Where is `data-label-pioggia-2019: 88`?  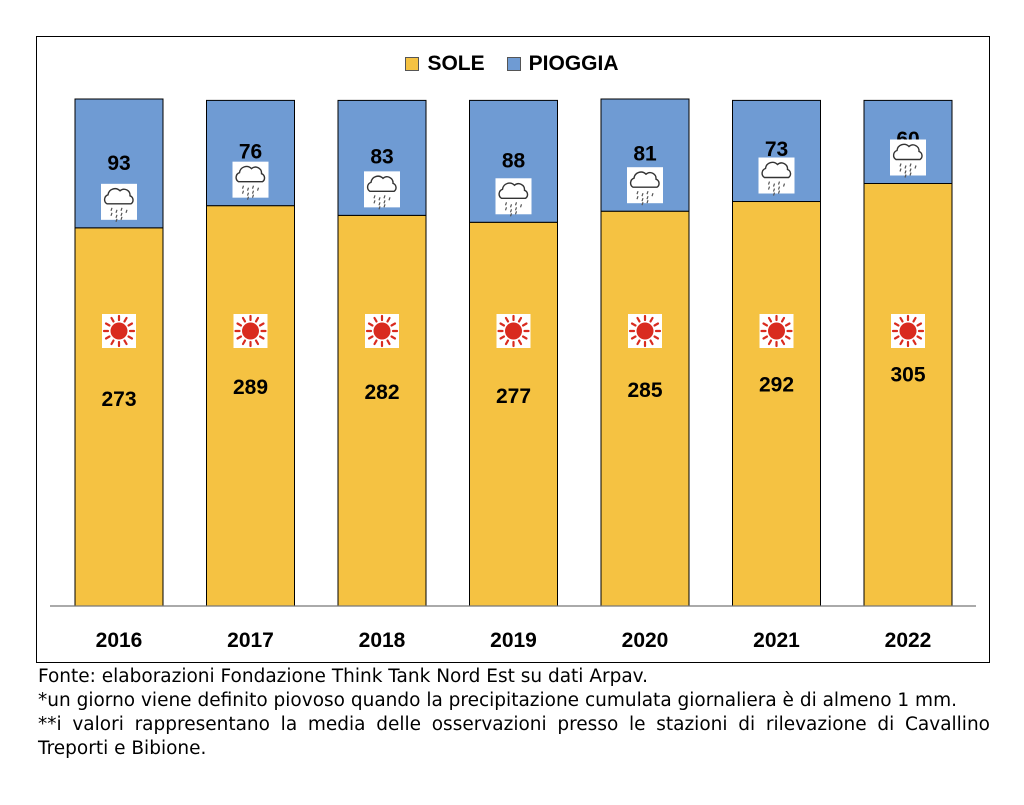 data-label-pioggia-2019: 88 is located at coordinates (514, 160).